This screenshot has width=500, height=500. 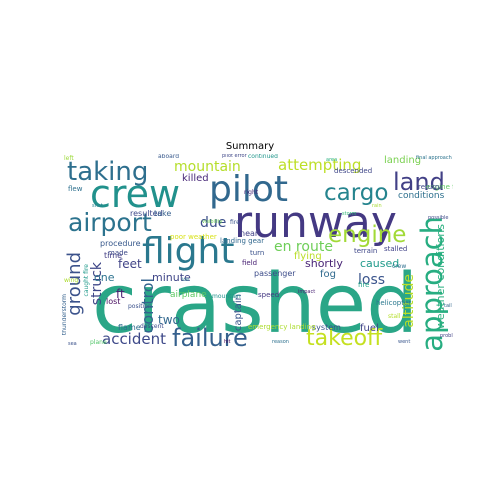 What do you see at coordinates (320, 165) in the screenshot?
I see `word-attempting: attempting` at bounding box center [320, 165].